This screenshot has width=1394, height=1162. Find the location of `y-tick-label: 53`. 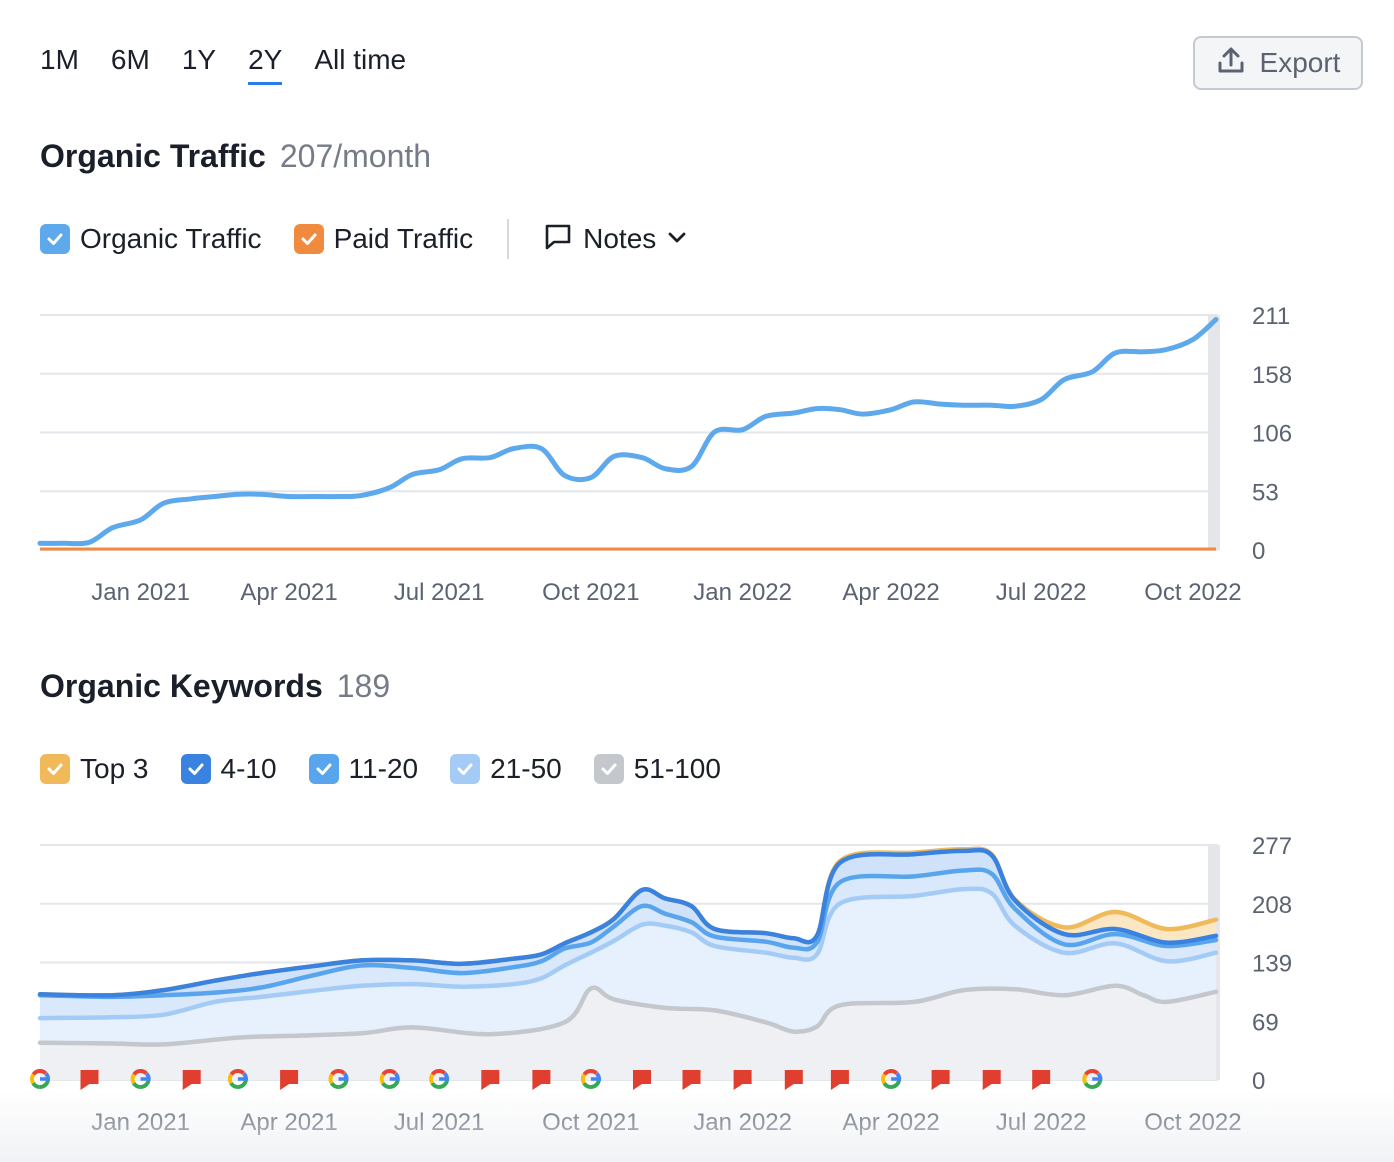

y-tick-label: 53 is located at coordinates (1265, 492).